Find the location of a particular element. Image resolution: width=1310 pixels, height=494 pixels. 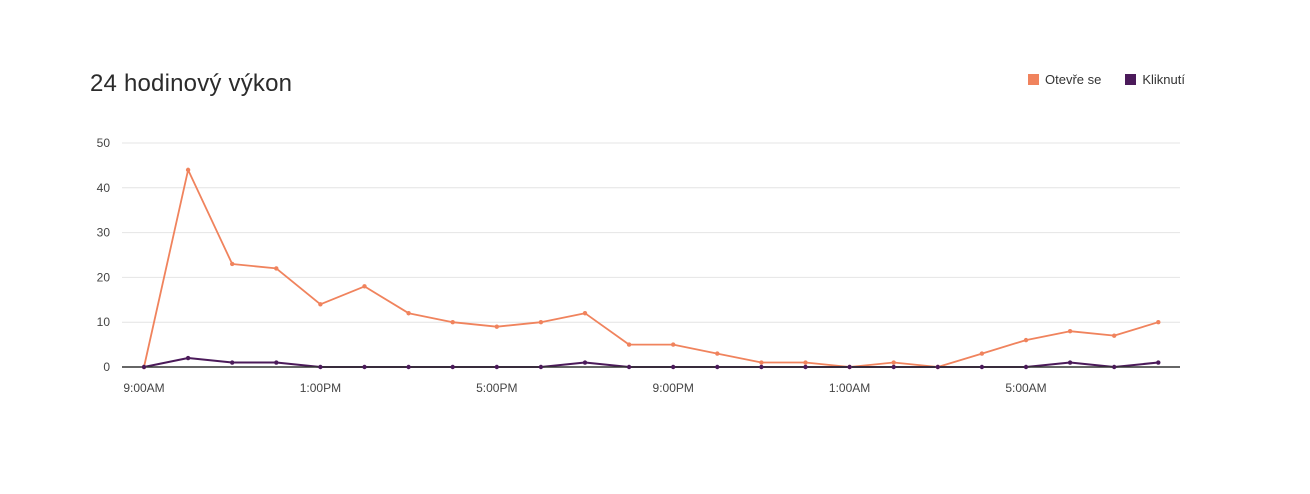

y-tick-label-10: 10 is located at coordinates (104, 322).